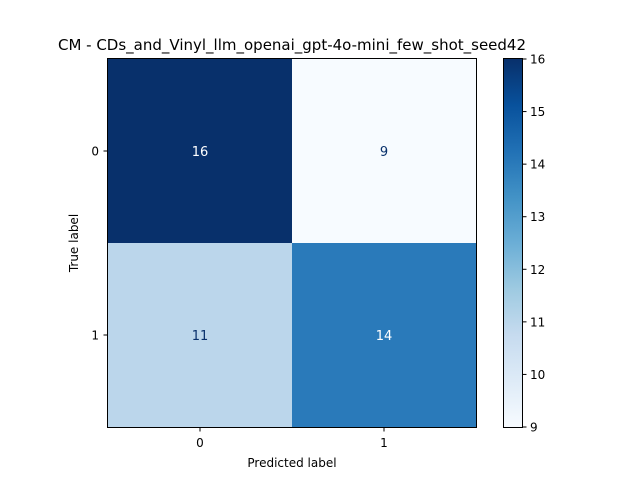 Image resolution: width=640 pixels, height=480 pixels. I want to click on colorbar-tick-label: 16, so click(537, 60).